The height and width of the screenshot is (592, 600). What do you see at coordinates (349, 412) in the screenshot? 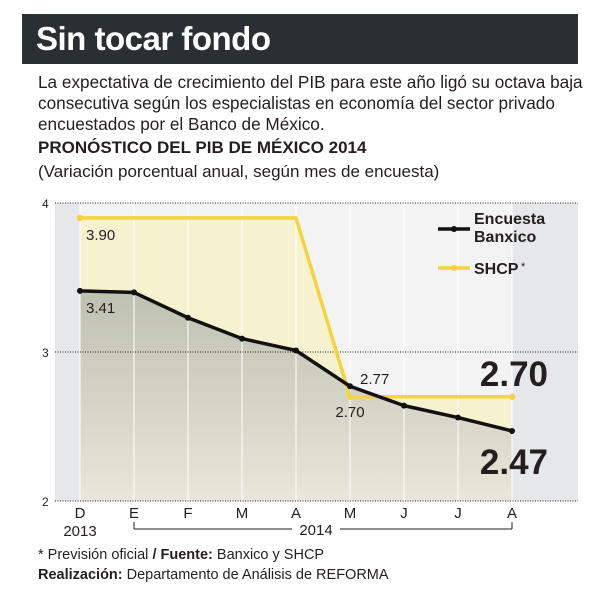
I see `shcp-label-may: 2.70` at bounding box center [349, 412].